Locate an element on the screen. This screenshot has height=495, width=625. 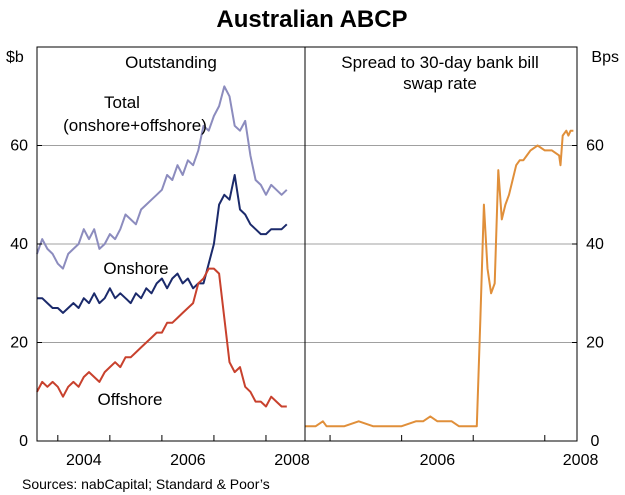
right-unit-label: Bps is located at coordinates (605, 57).